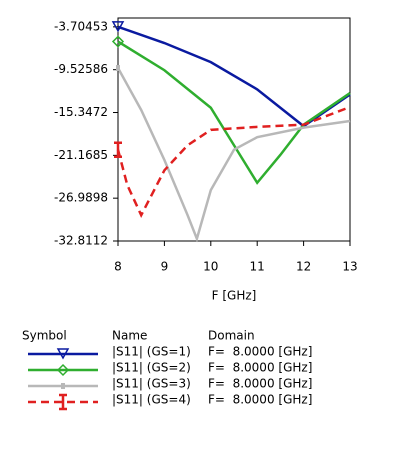 Image resolution: width=411 pixels, height=464 pixels. Describe the element at coordinates (151, 368) in the screenshot. I see `legend-name: |S11| (GS=2)` at that location.